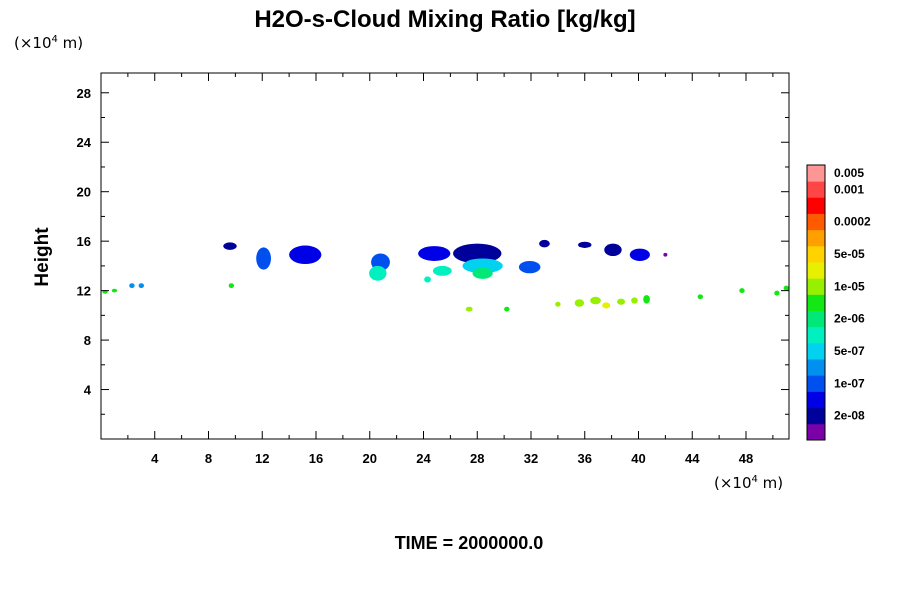  I want to click on colorbar-label-4: 1e-05, so click(849, 286).